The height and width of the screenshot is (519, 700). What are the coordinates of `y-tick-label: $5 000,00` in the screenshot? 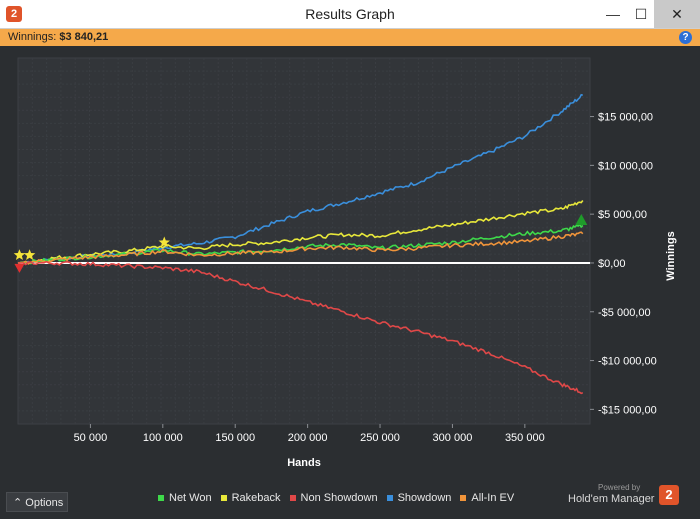 It's located at (622, 215).